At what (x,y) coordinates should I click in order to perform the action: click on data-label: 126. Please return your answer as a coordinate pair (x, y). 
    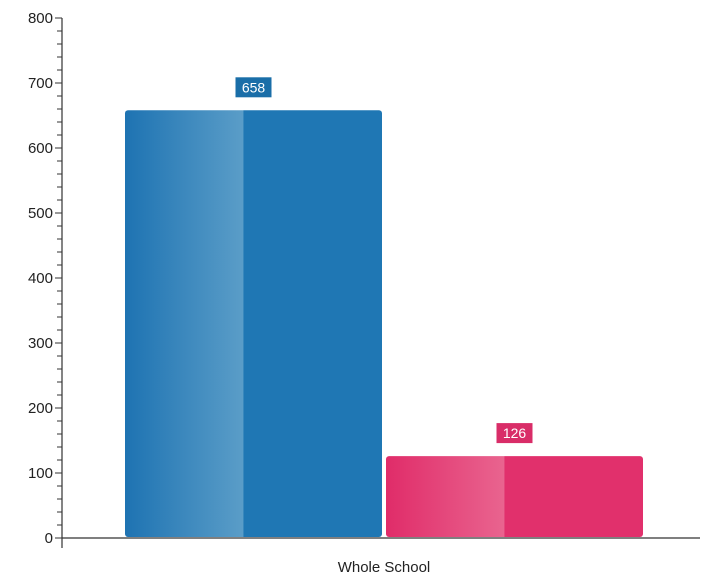
    Looking at the image, I should click on (515, 433).